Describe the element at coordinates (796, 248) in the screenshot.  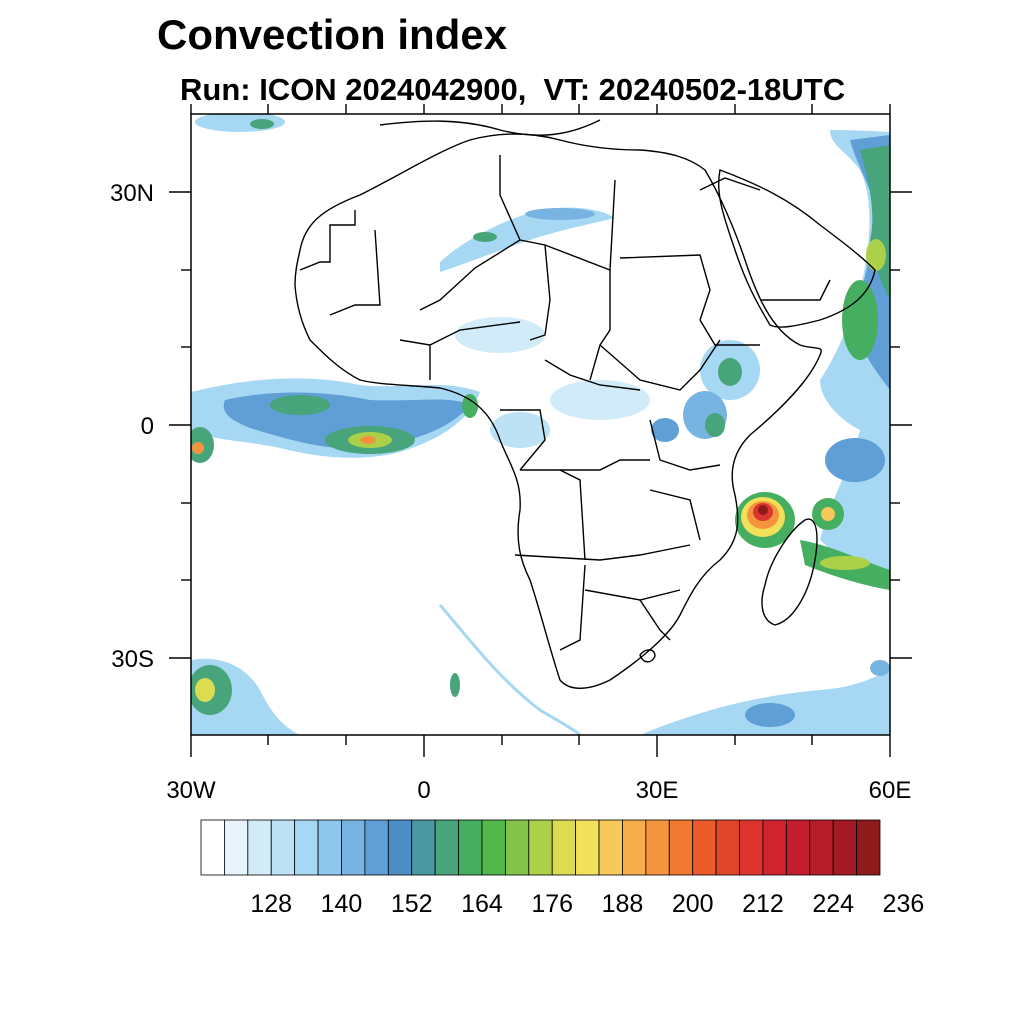
I see `arabia-coastline` at that location.